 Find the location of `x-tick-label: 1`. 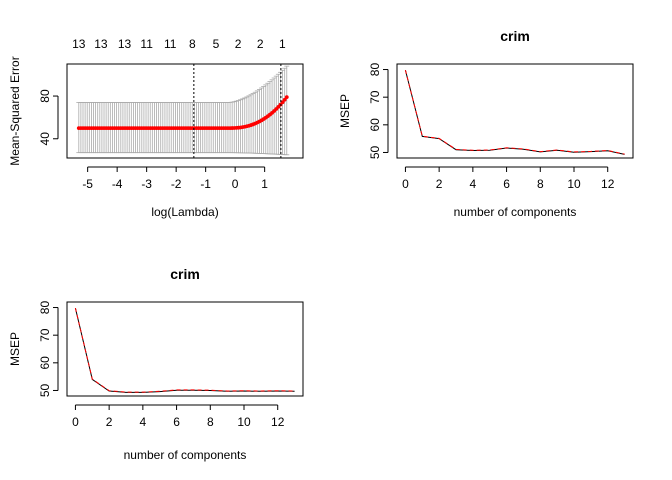

x-tick-label: 1 is located at coordinates (264, 184).